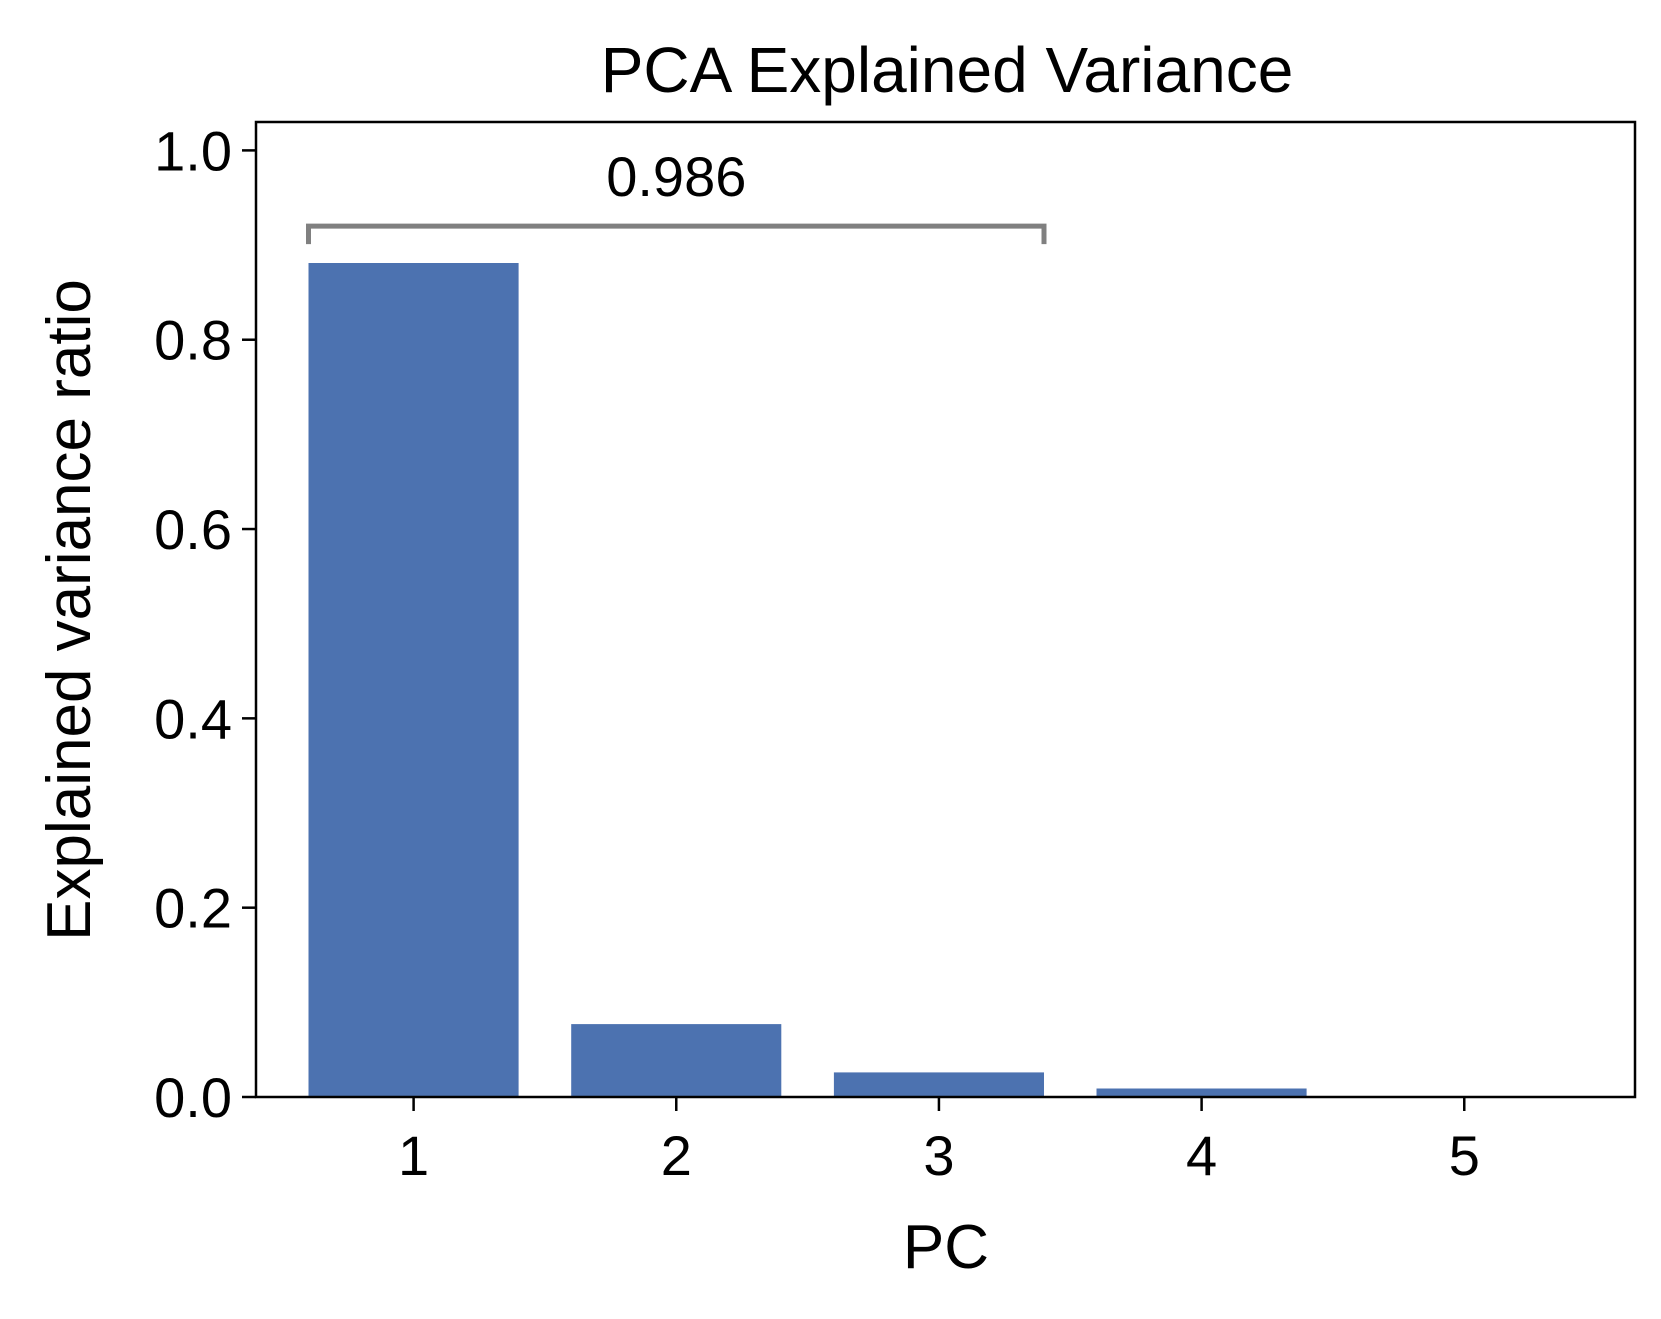 This screenshot has height=1319, width=1661. What do you see at coordinates (193, 150) in the screenshot?
I see `y-tick-label: 1.0` at bounding box center [193, 150].